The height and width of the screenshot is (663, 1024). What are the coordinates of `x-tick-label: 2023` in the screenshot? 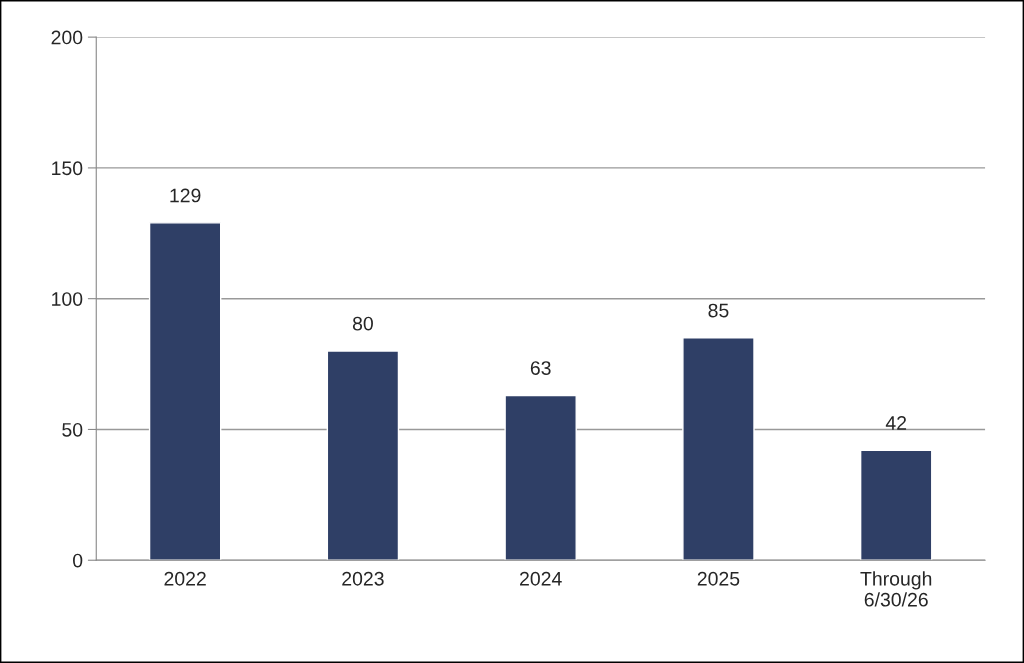 It's located at (363, 578).